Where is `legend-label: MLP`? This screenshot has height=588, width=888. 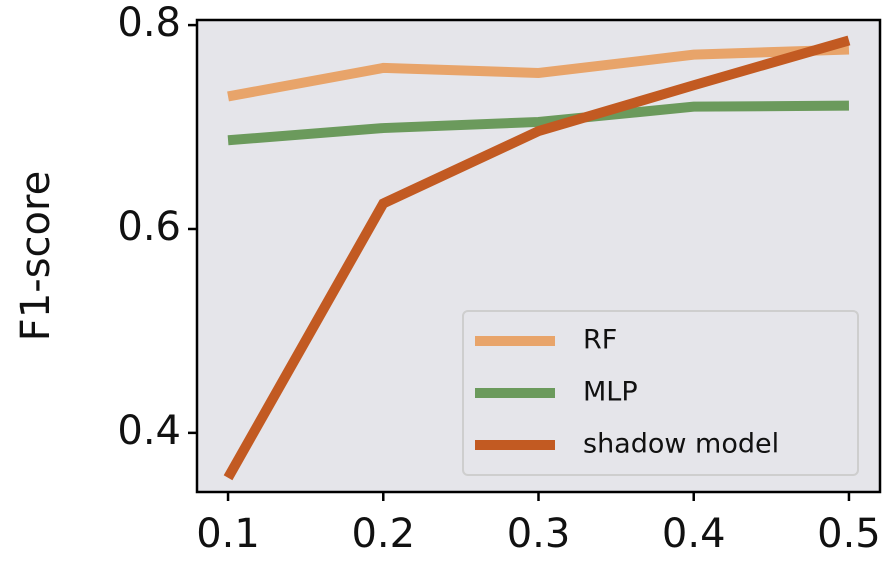
legend-label: MLP is located at coordinates (610, 392).